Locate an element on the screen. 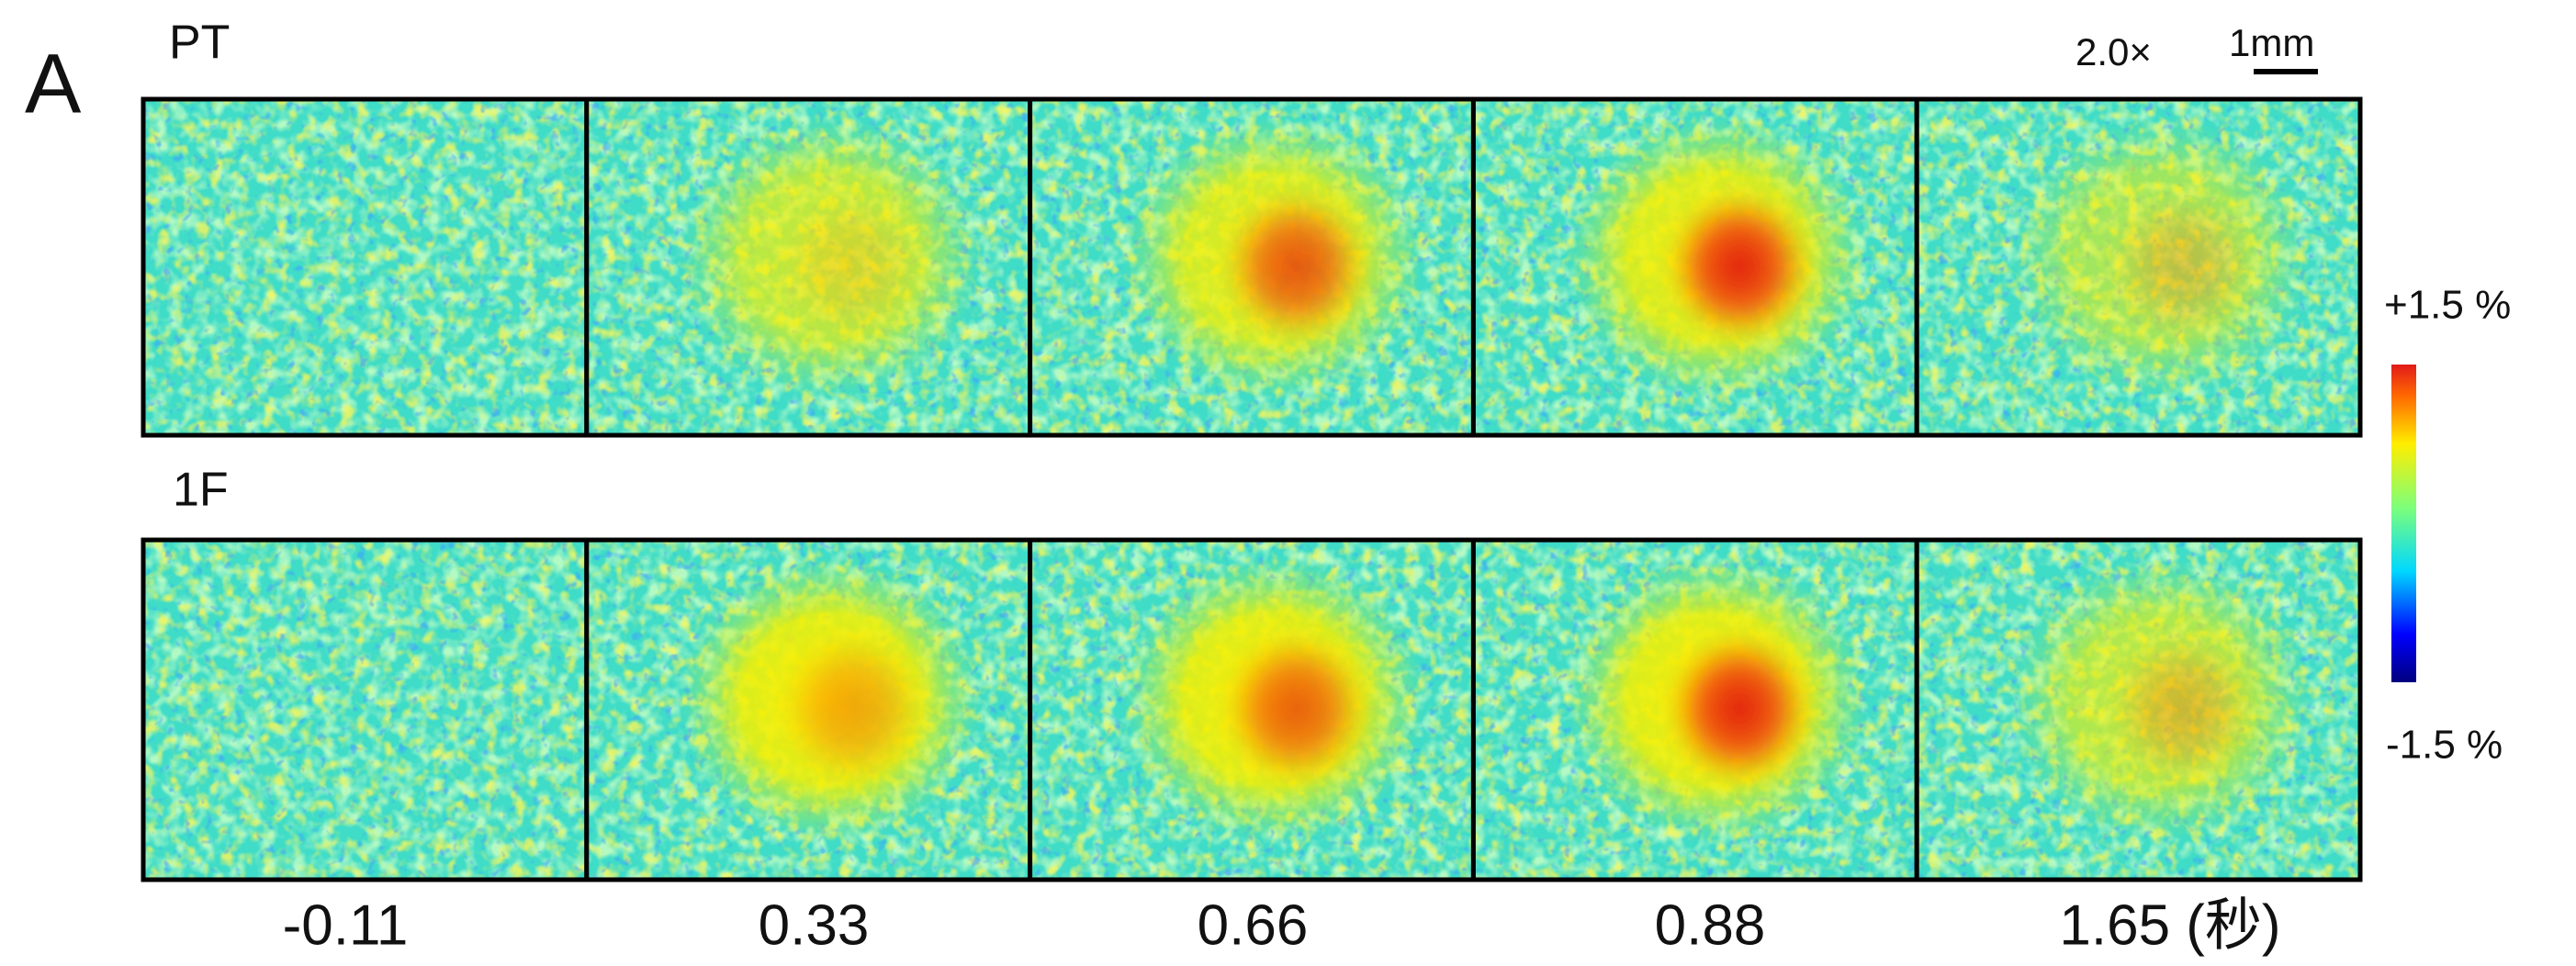  colorbar is located at coordinates (2403, 523).